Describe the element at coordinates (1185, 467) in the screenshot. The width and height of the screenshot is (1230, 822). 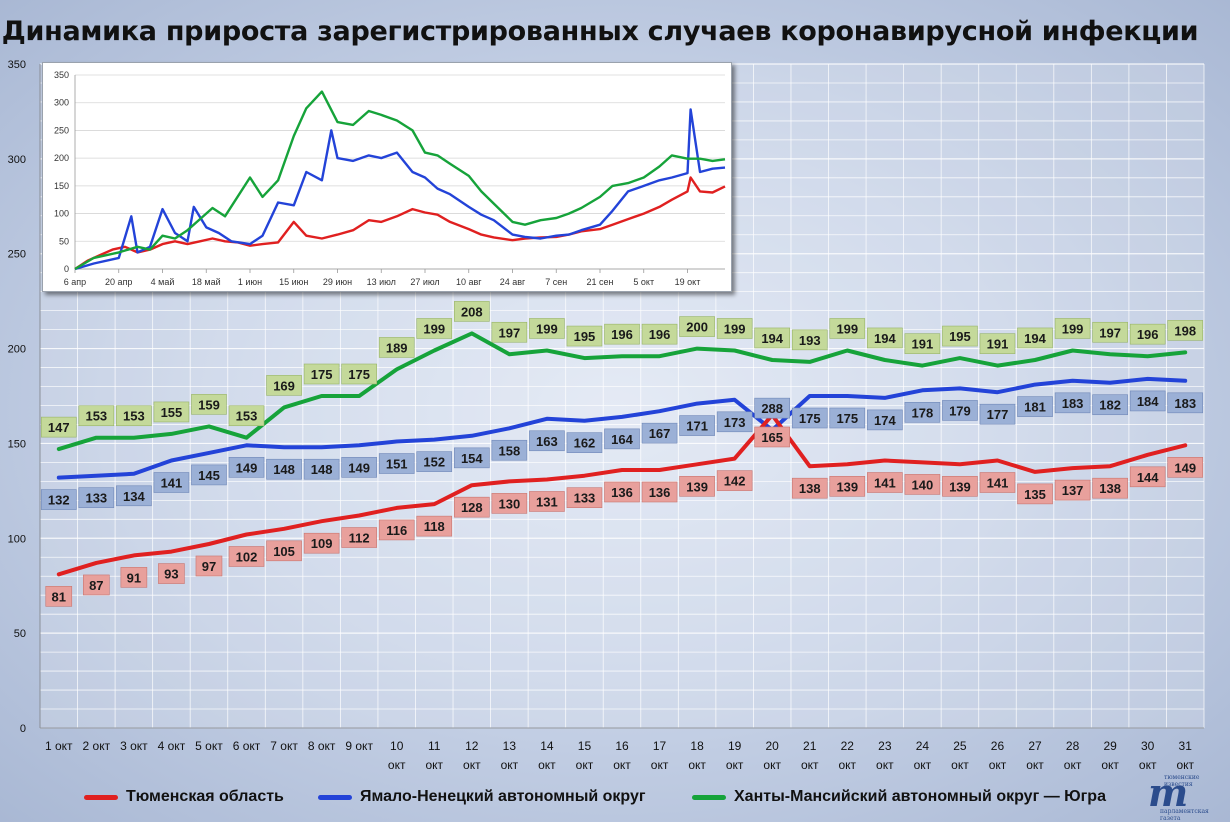
I see `data-label-tyumen: 149` at that location.